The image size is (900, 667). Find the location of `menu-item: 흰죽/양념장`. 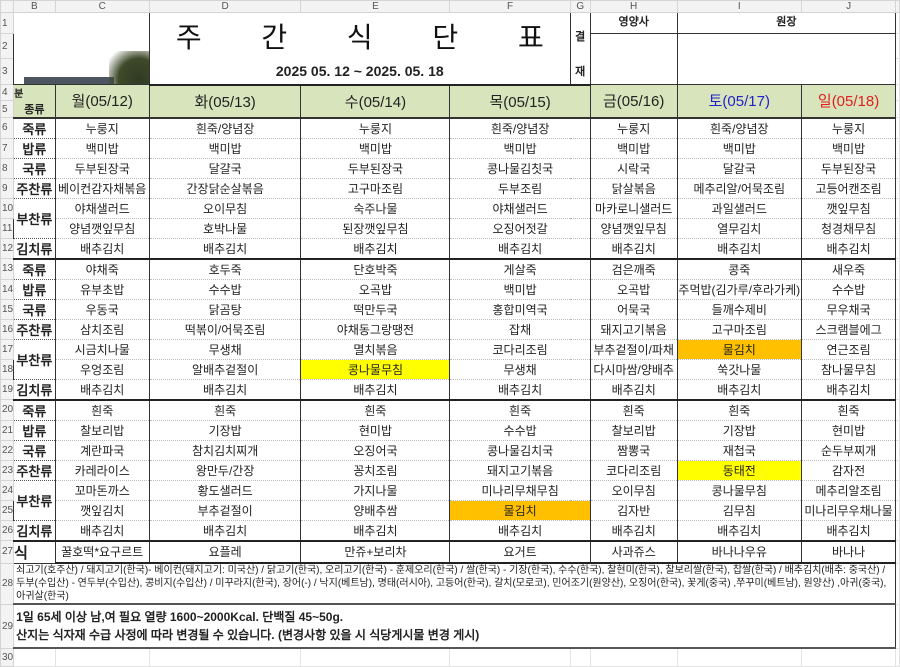

menu-item: 흰죽/양념장 is located at coordinates (520, 128).